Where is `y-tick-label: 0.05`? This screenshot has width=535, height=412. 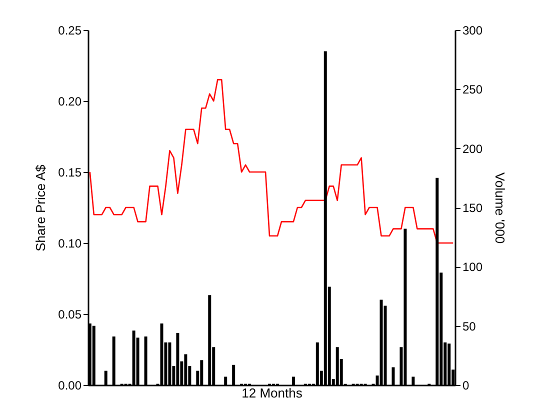 y-tick-label: 0.05 is located at coordinates (70, 315).